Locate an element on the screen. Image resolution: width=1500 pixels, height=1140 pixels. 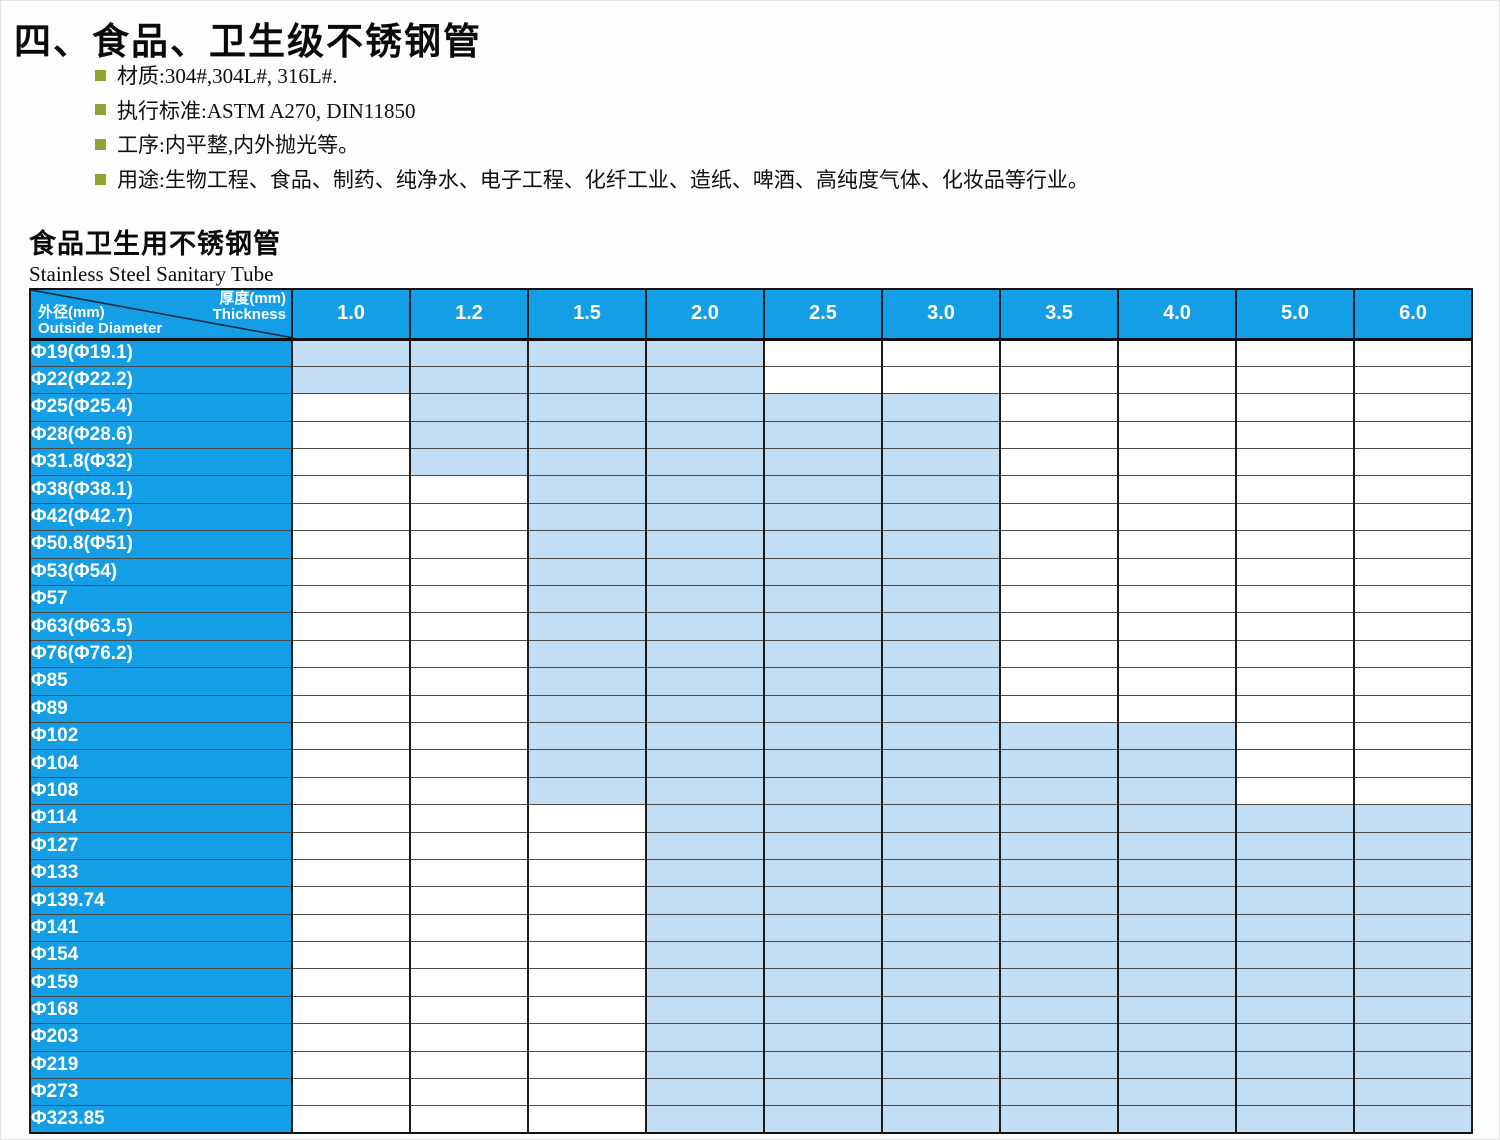
diameter-row-header: Φ19(Φ19.1) is located at coordinates (161, 352).